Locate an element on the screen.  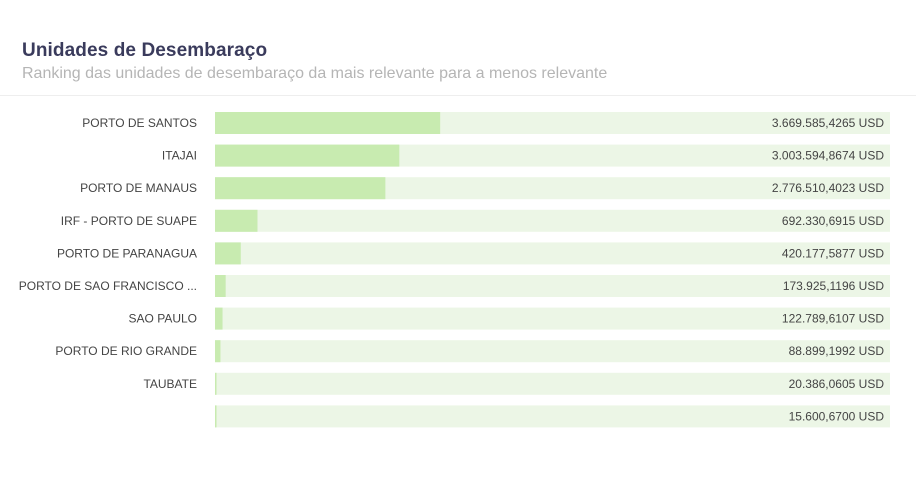
value-label: 3.003.594,8674 USD is located at coordinates (828, 156).